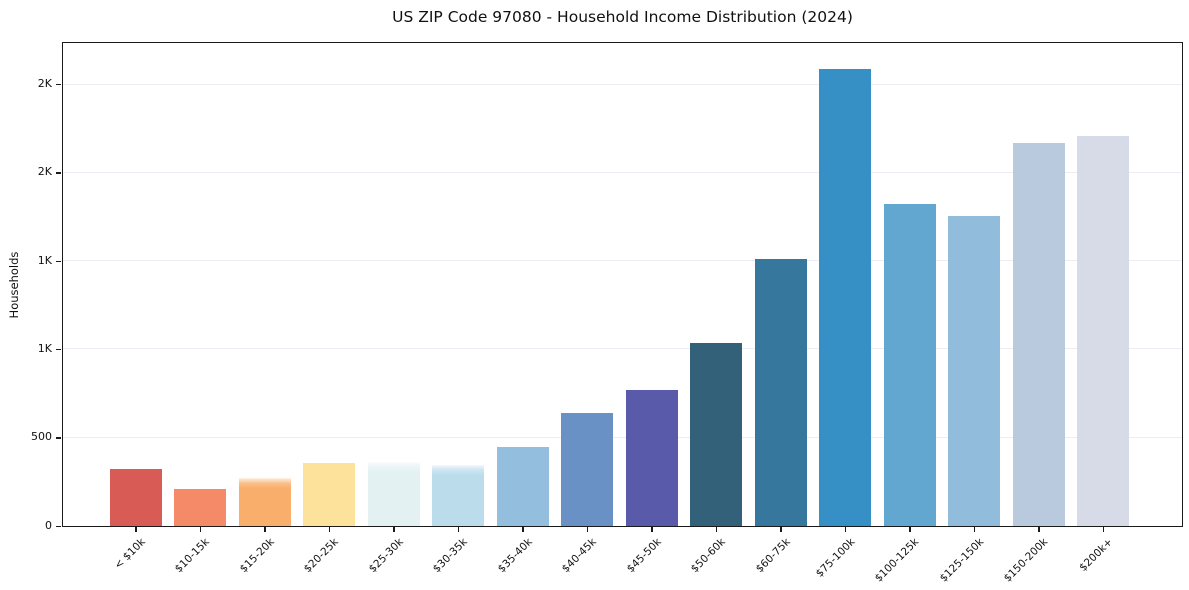 This screenshot has height=590, width=1189. Describe the element at coordinates (644, 556) in the screenshot. I see `x-tick-label: $45-50k` at that location.